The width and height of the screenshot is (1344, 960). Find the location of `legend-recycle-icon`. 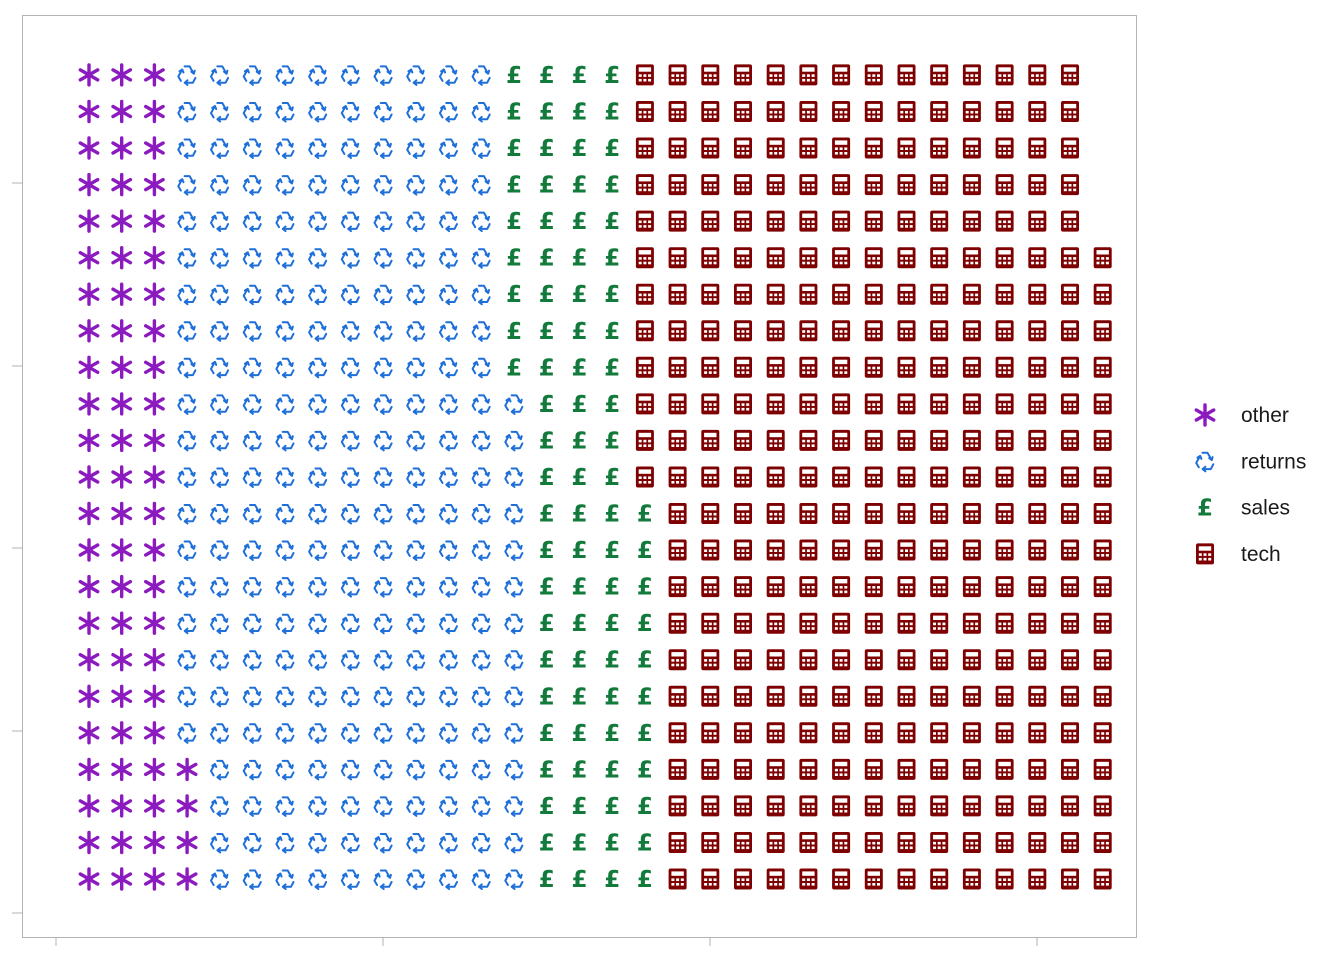

legend-recycle-icon is located at coordinates (1205, 462).